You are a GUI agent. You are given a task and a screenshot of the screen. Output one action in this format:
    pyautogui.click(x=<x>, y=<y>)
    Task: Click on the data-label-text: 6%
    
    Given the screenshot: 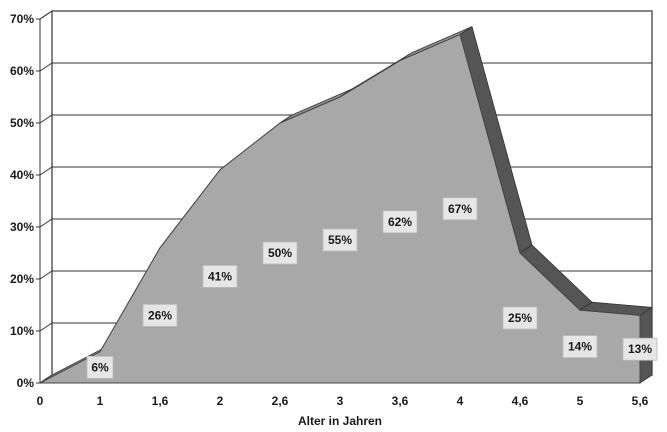 What is the action you would take?
    pyautogui.click(x=100, y=367)
    